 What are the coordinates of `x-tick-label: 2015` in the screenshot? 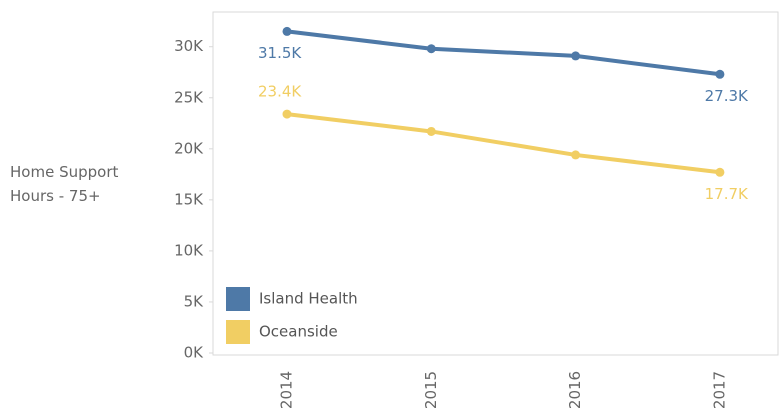 It's located at (431, 390).